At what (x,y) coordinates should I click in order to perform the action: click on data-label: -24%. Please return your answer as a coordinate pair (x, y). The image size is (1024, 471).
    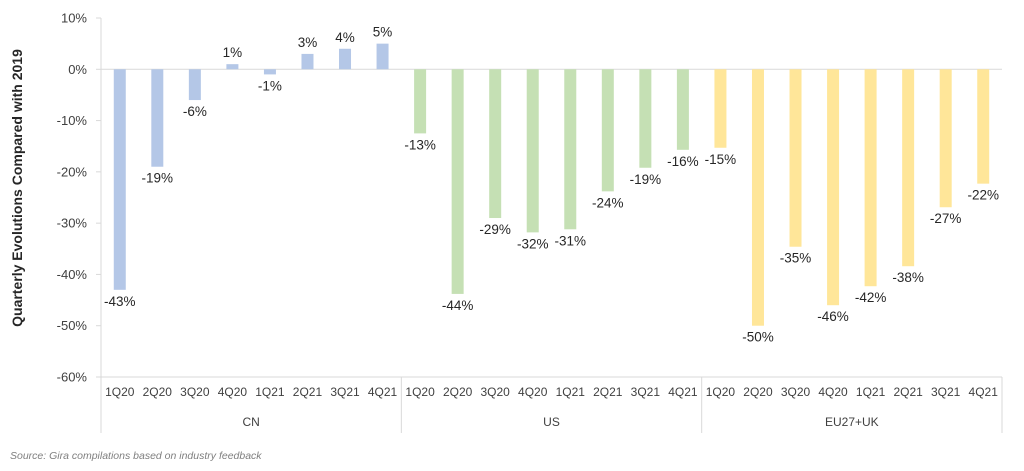
    Looking at the image, I should click on (608, 202).